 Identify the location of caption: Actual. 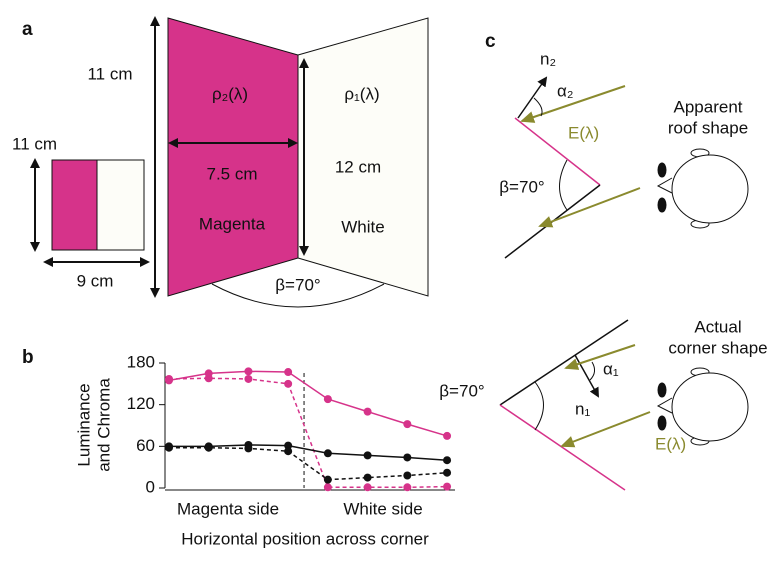
(717, 326).